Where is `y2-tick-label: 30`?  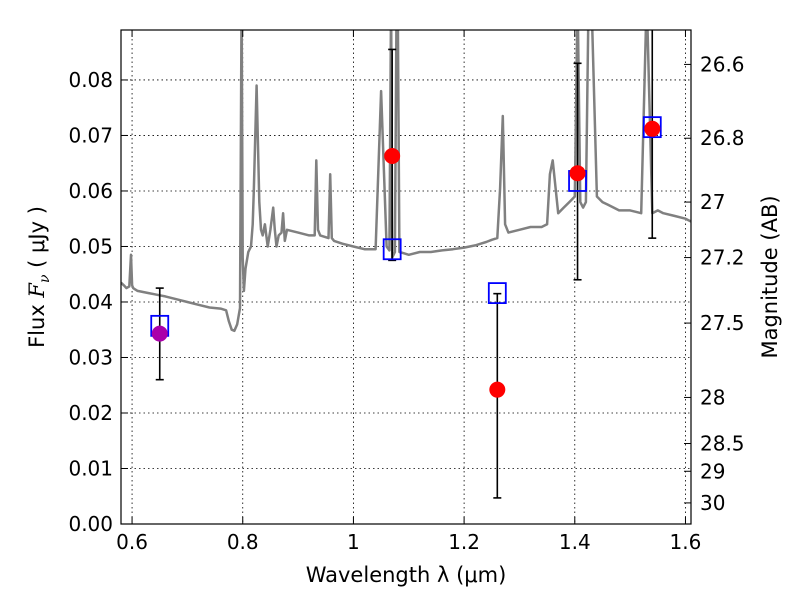 y2-tick-label: 30 is located at coordinates (712, 503).